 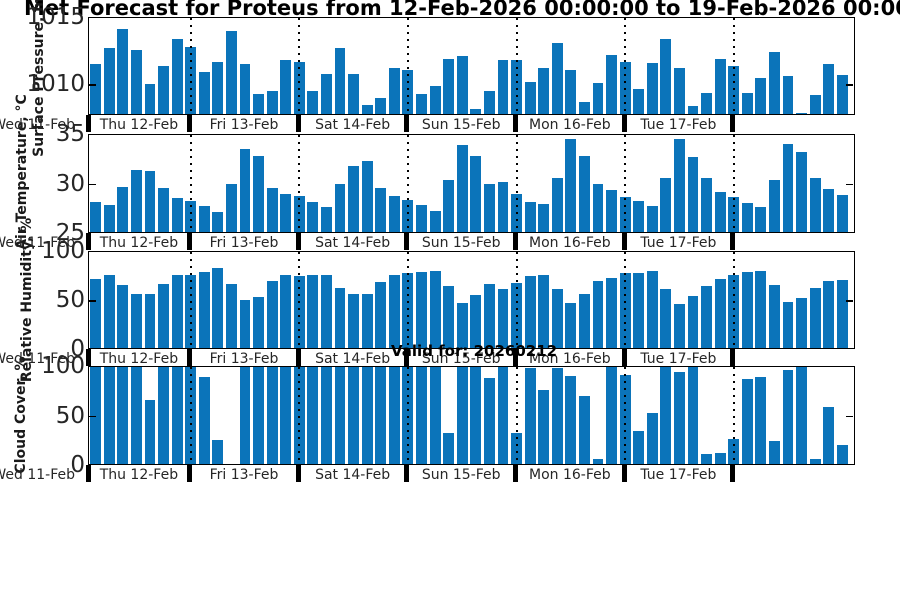 I want to click on y-tick-mark, so click(x=849, y=184).